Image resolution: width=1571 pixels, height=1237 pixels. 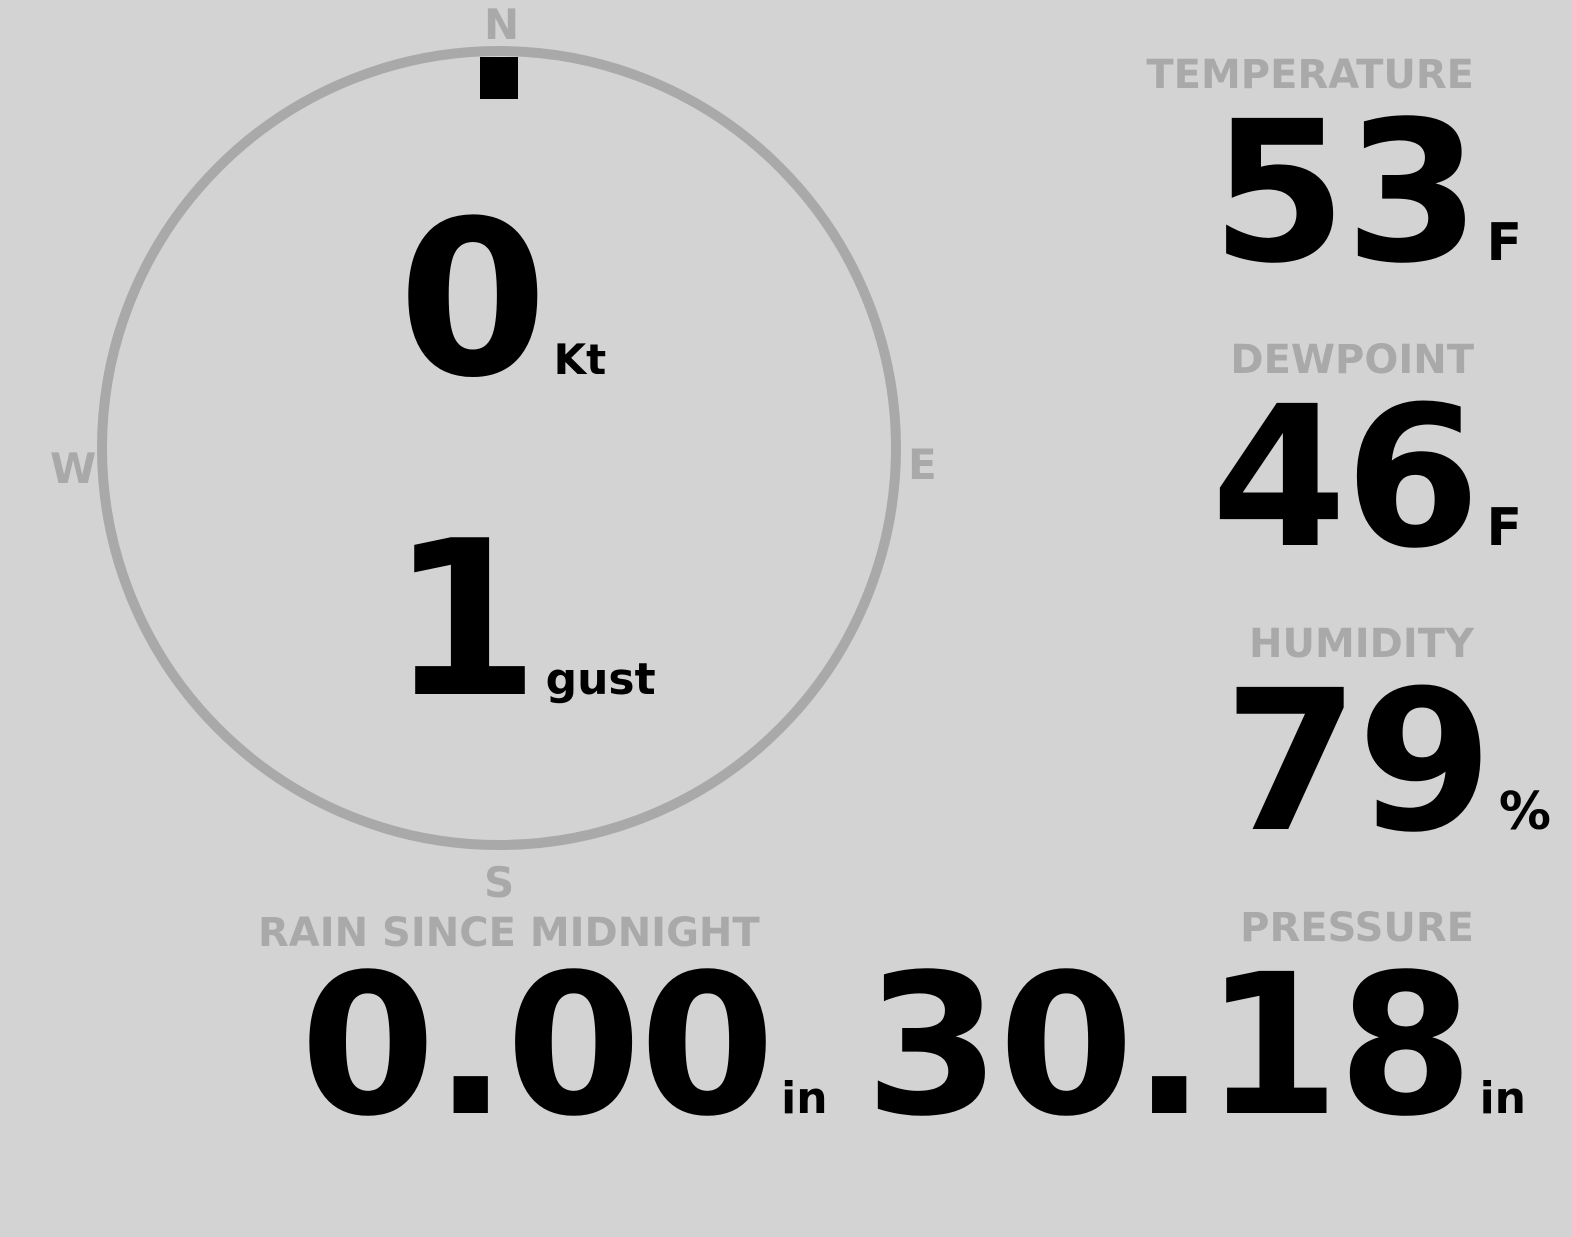 I want to click on rain-unit: in, so click(x=804, y=1098).